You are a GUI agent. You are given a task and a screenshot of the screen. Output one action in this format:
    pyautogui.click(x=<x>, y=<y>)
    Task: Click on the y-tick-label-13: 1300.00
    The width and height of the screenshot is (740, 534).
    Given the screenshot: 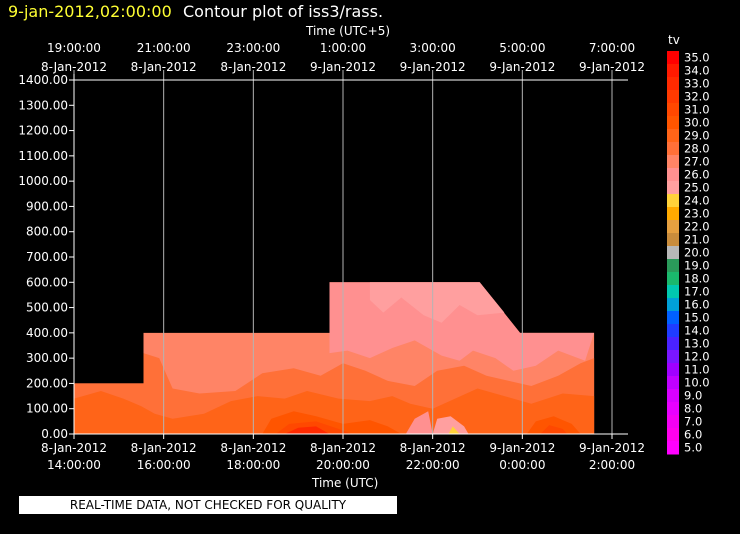 What is the action you would take?
    pyautogui.click(x=43, y=105)
    